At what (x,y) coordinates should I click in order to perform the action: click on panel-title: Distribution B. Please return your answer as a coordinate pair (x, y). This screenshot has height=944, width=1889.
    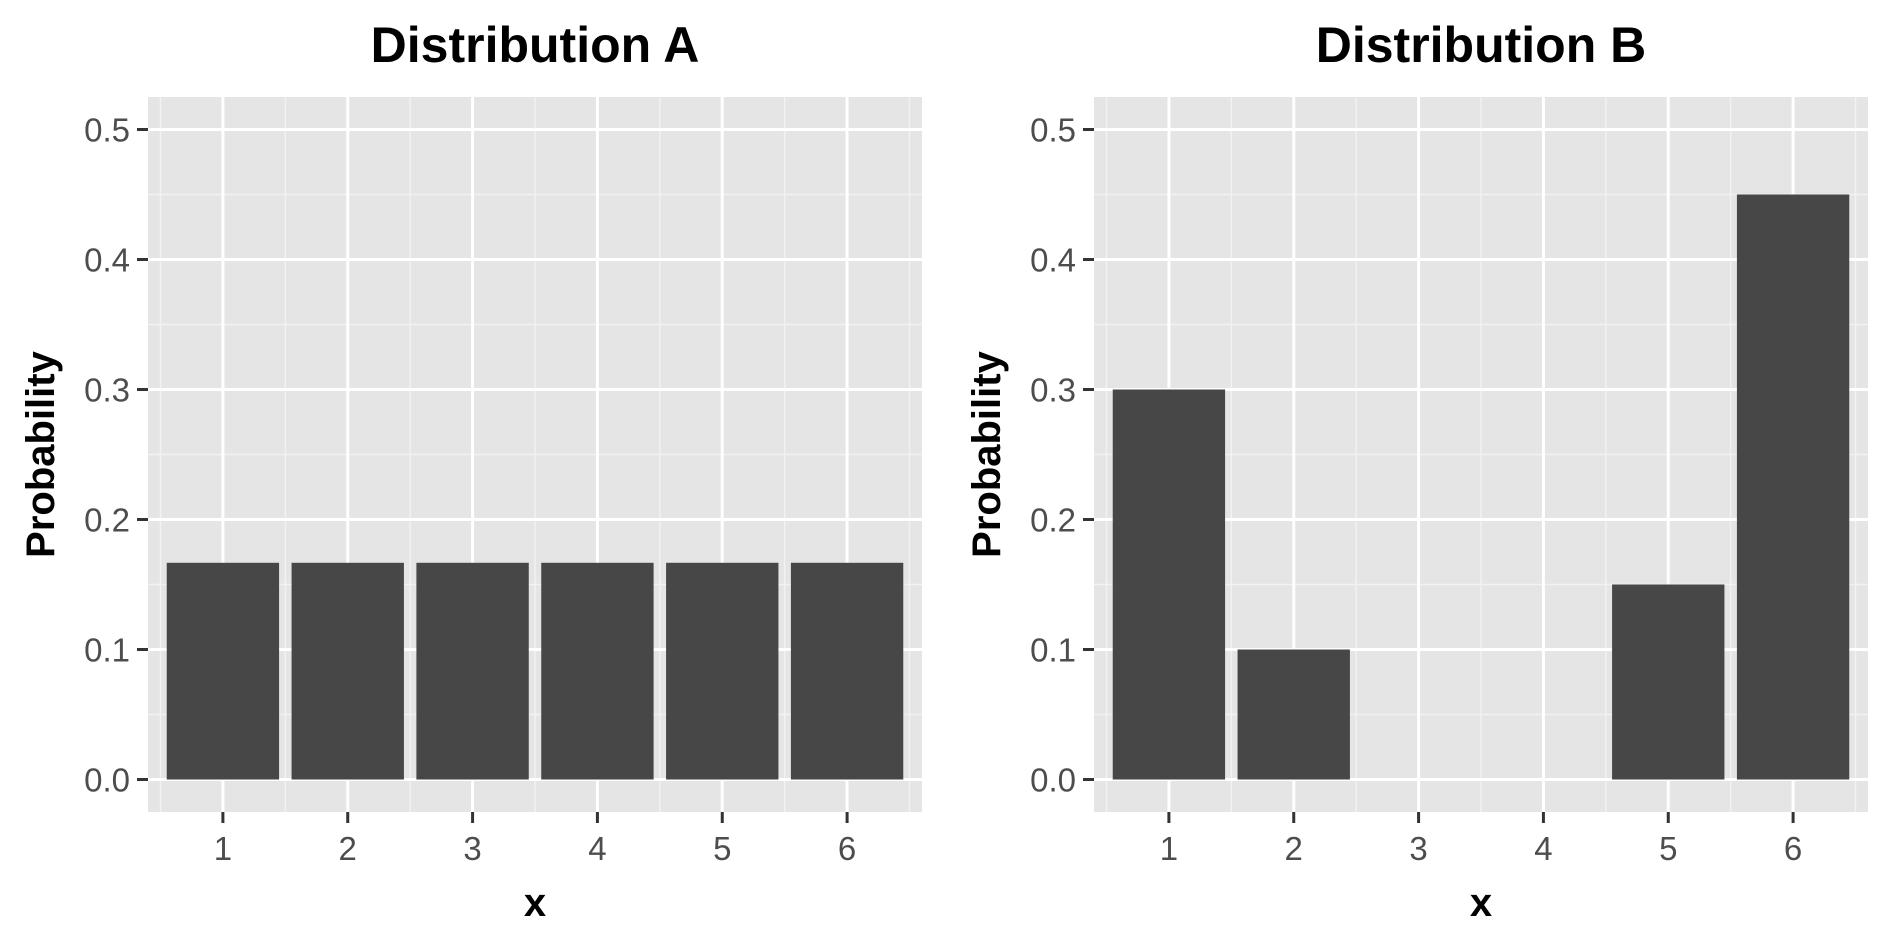
    Looking at the image, I should click on (1481, 45).